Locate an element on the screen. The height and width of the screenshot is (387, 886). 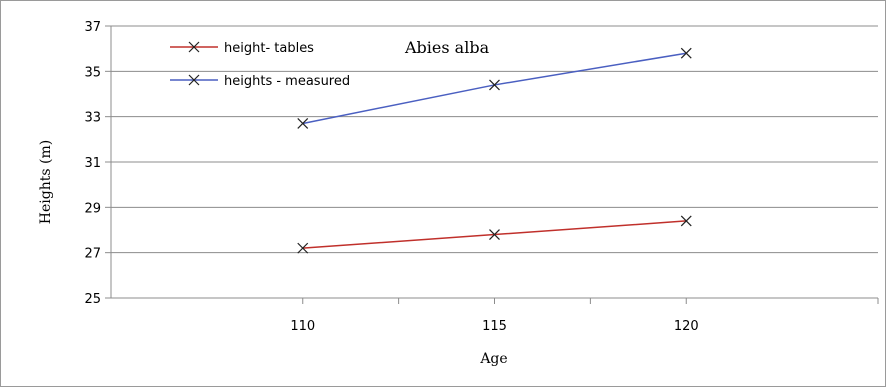
series-line is located at coordinates (494, 88).